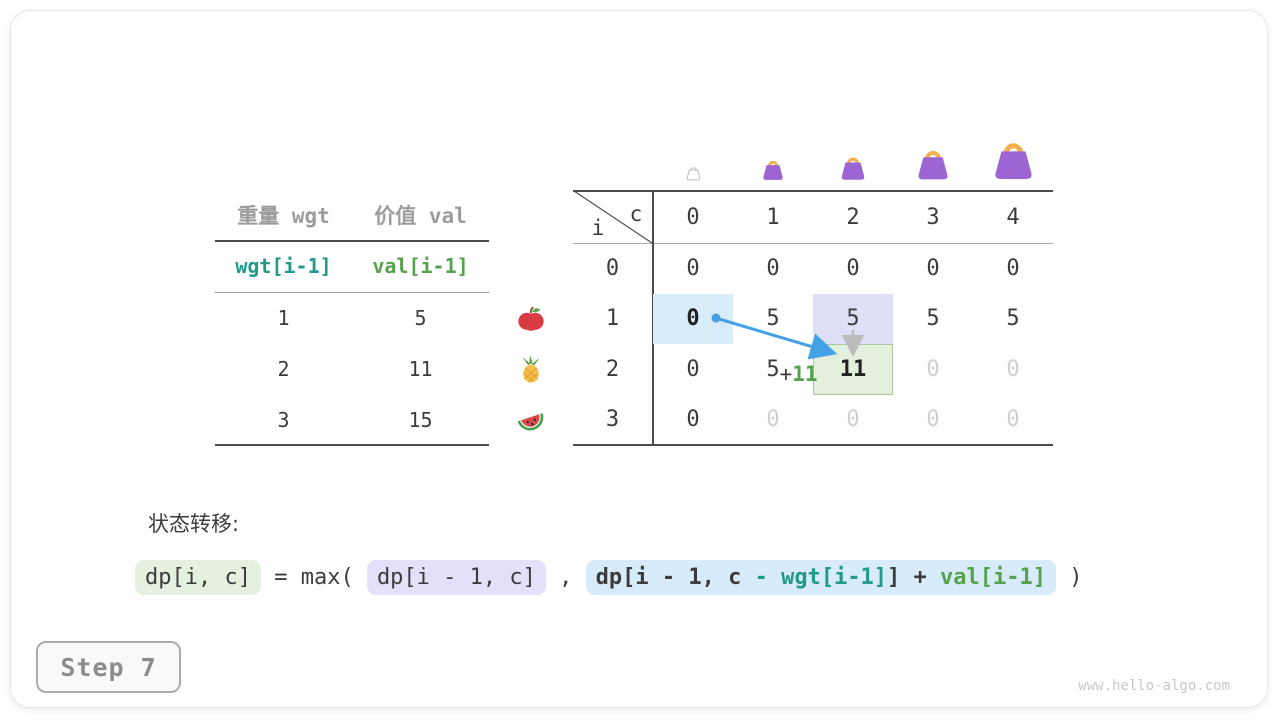  What do you see at coordinates (313, 577) in the screenshot?
I see `formula-equals-max: = max(` at bounding box center [313, 577].